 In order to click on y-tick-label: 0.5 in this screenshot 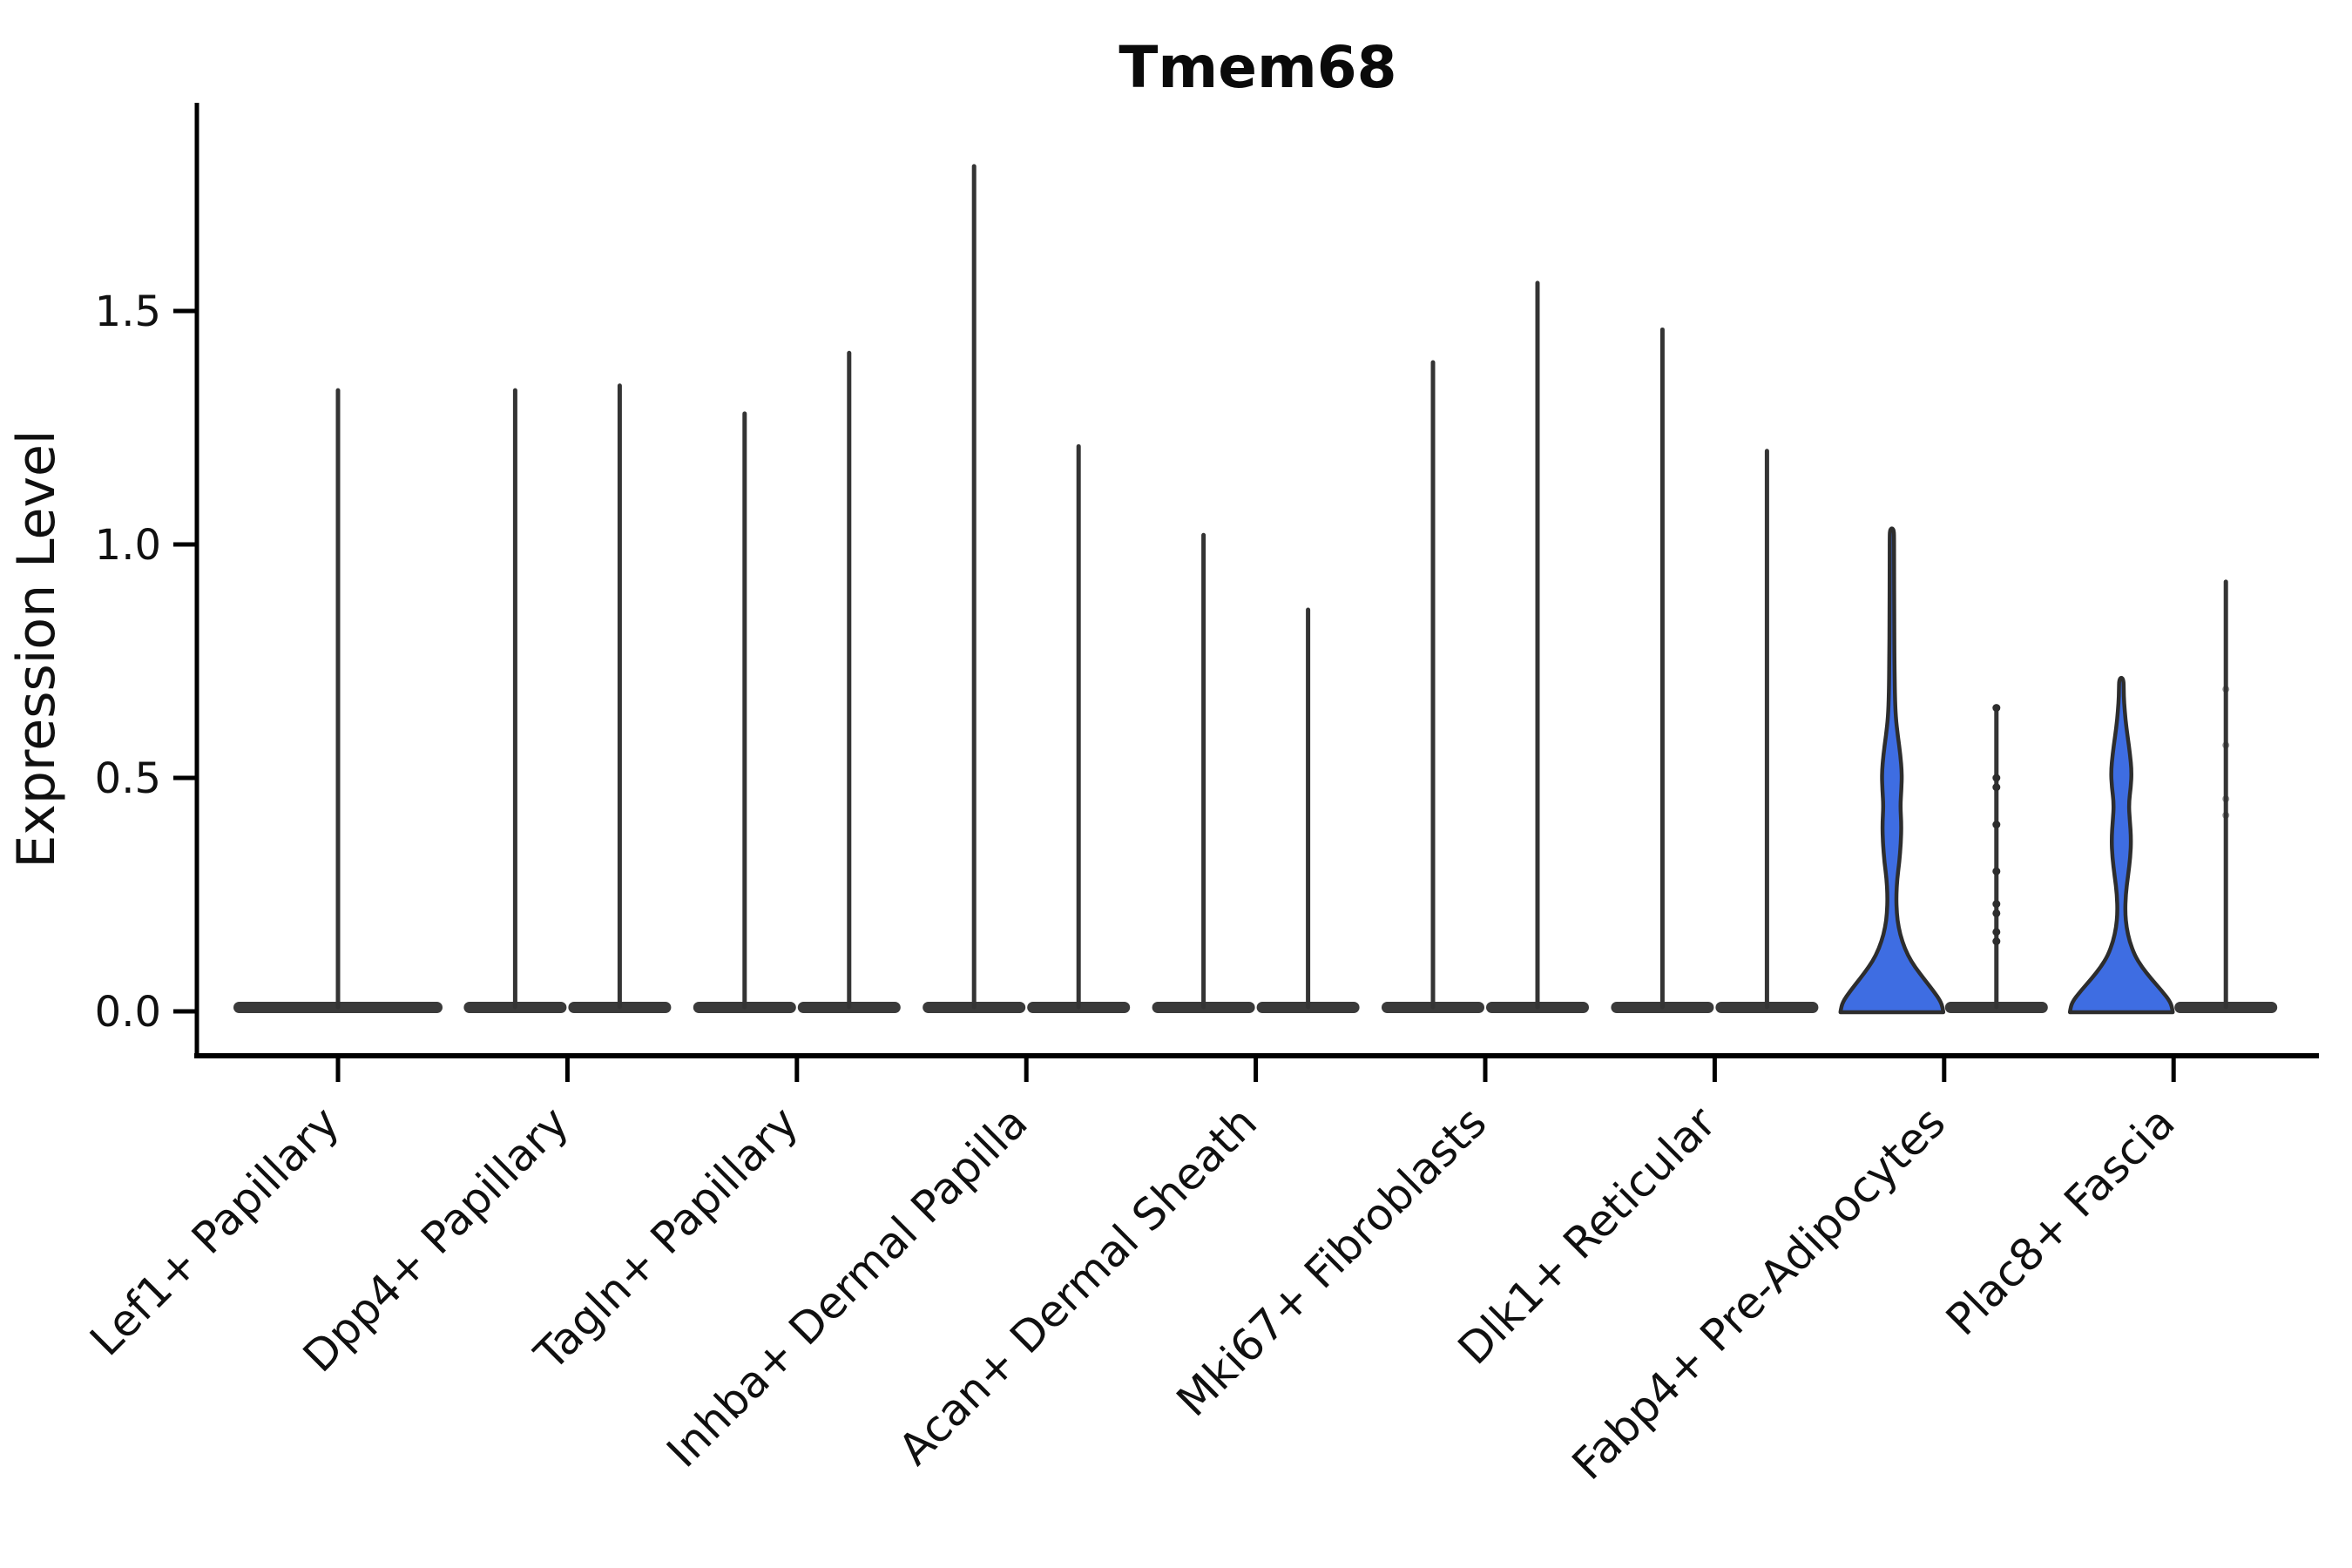, I will do `click(128, 778)`.